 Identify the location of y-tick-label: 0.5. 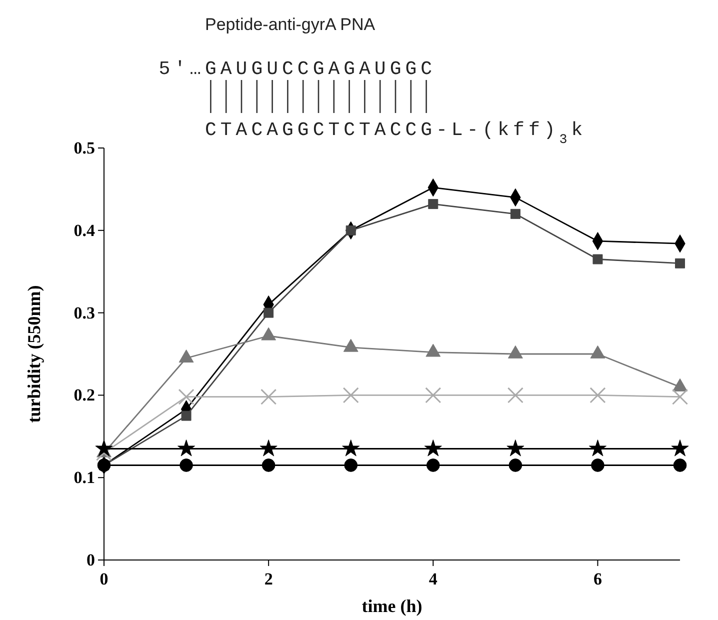
(84, 148).